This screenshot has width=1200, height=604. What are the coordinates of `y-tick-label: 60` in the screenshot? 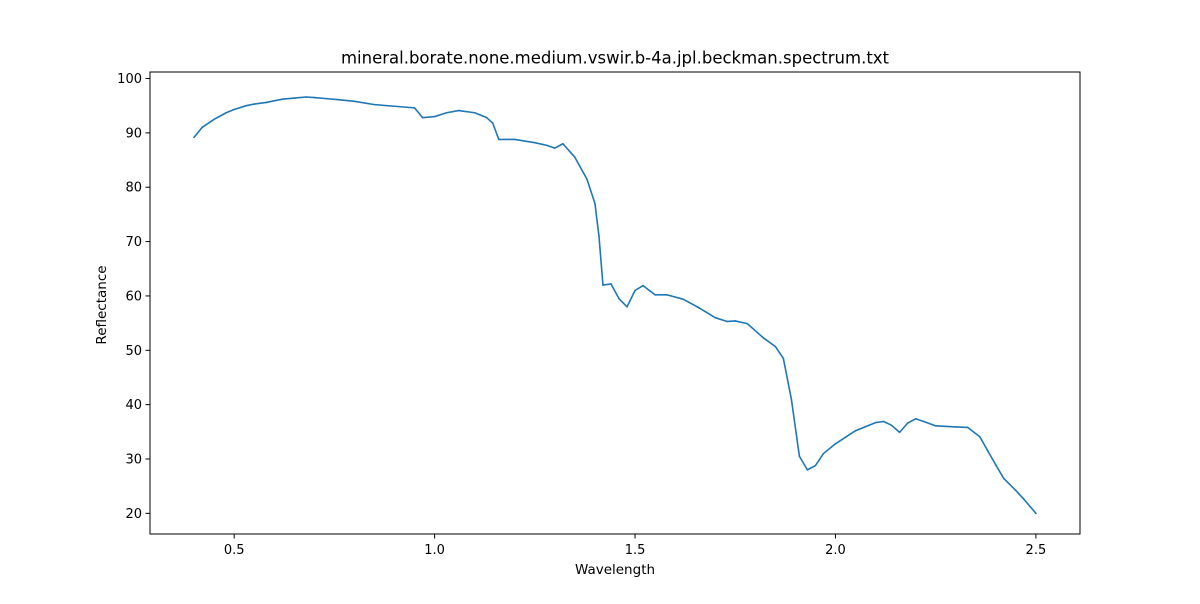 It's located at (133, 296).